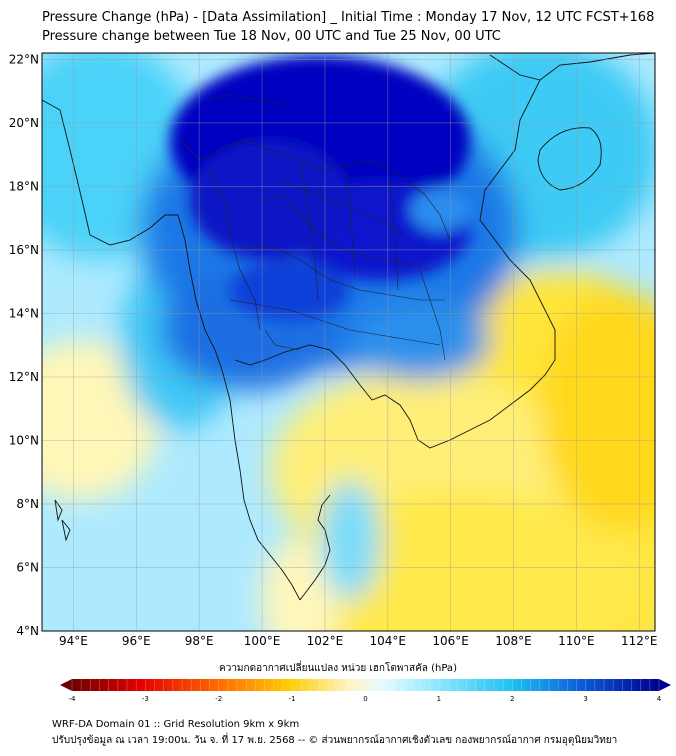 The width and height of the screenshot is (676, 756). Describe the element at coordinates (513, 641) in the screenshot. I see `lon-tick-label: 108°E` at that location.